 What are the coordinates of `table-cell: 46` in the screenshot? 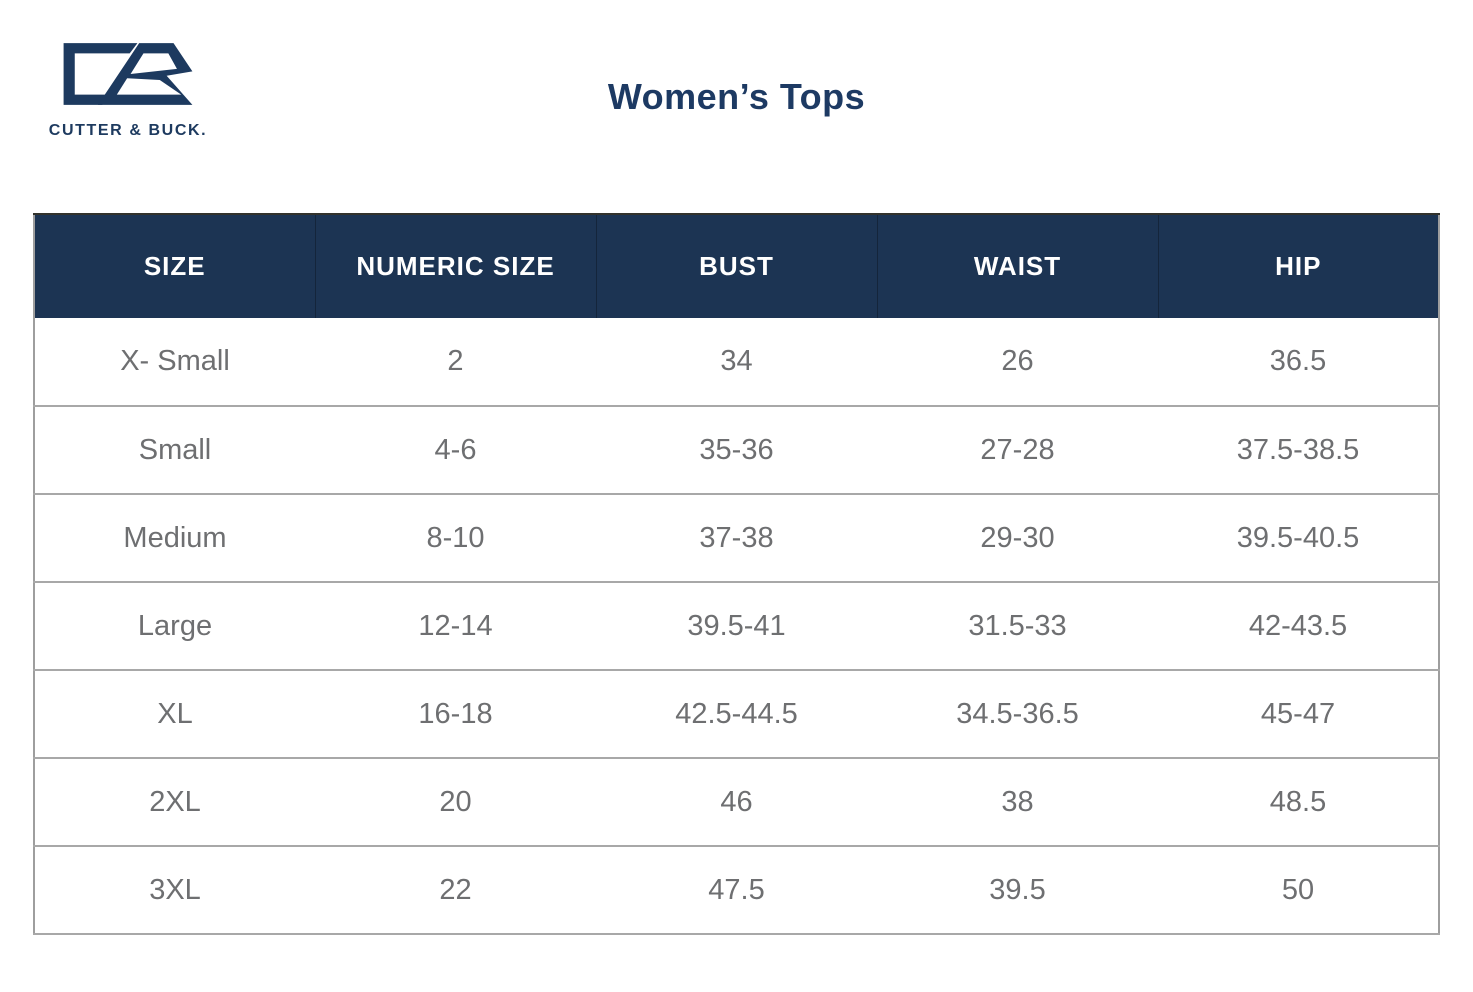 It's located at (736, 802).